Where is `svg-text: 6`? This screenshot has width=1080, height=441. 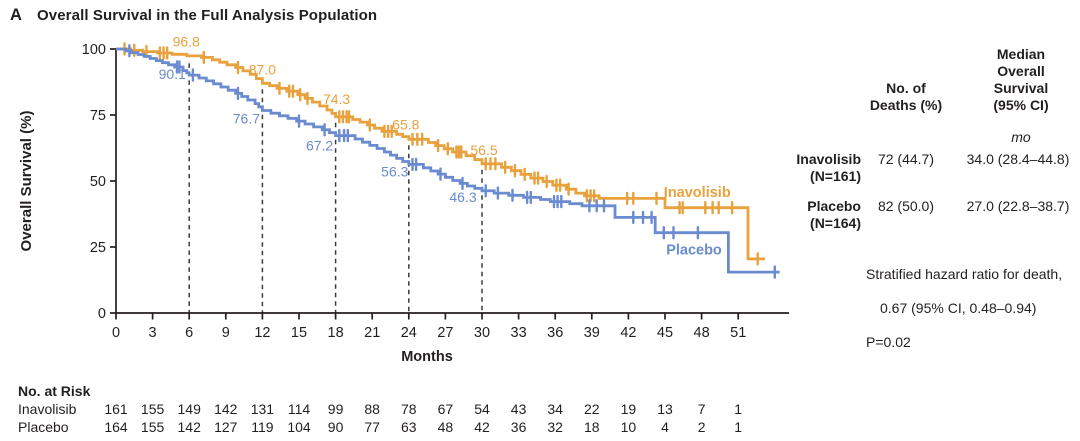 svg-text: 6 is located at coordinates (189, 333).